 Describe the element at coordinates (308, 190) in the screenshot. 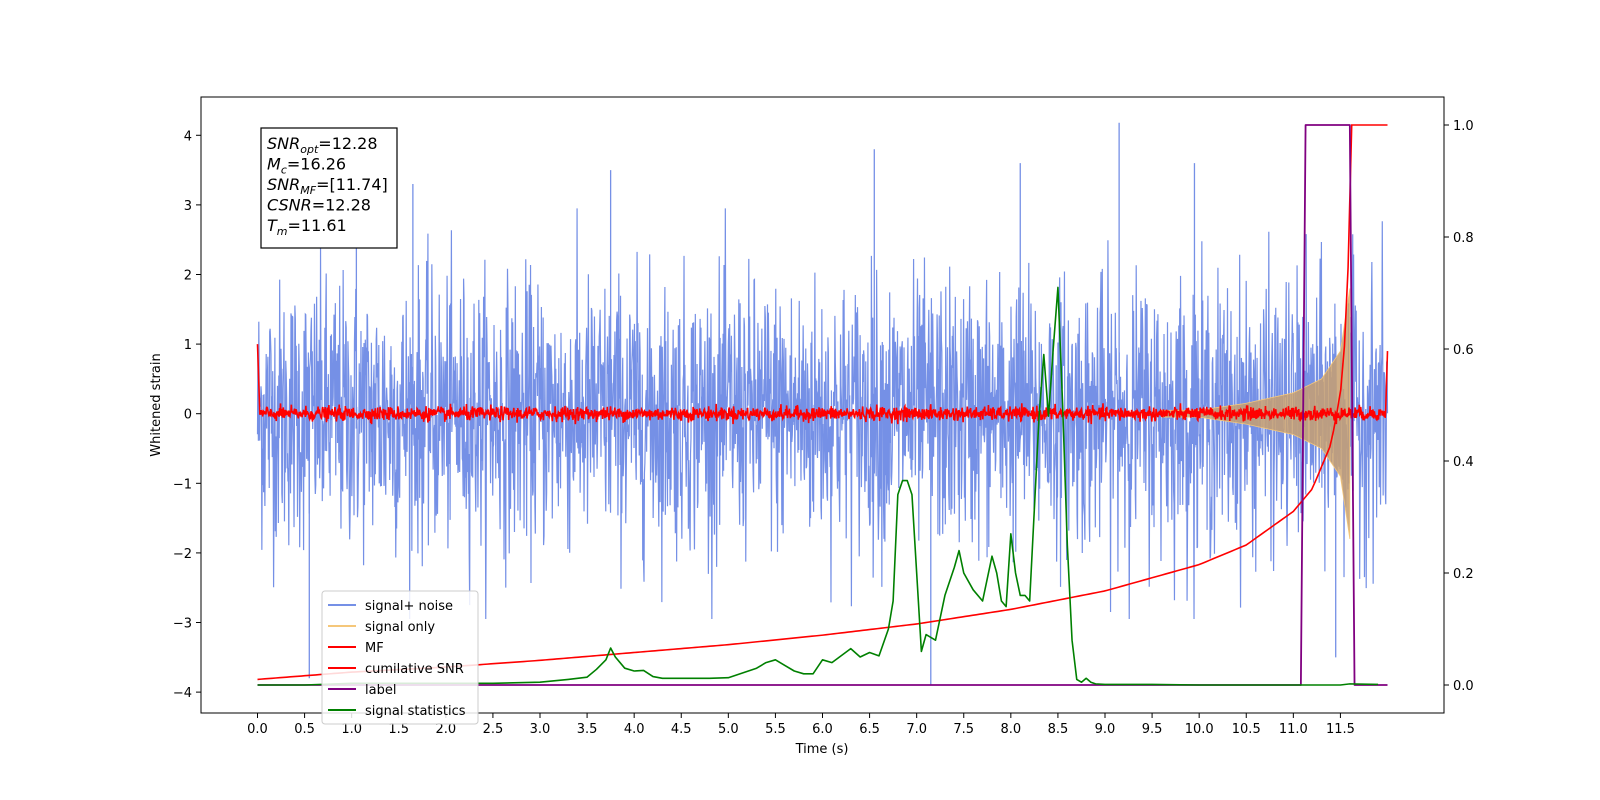

I see `annotation-subscript: MF` at that location.